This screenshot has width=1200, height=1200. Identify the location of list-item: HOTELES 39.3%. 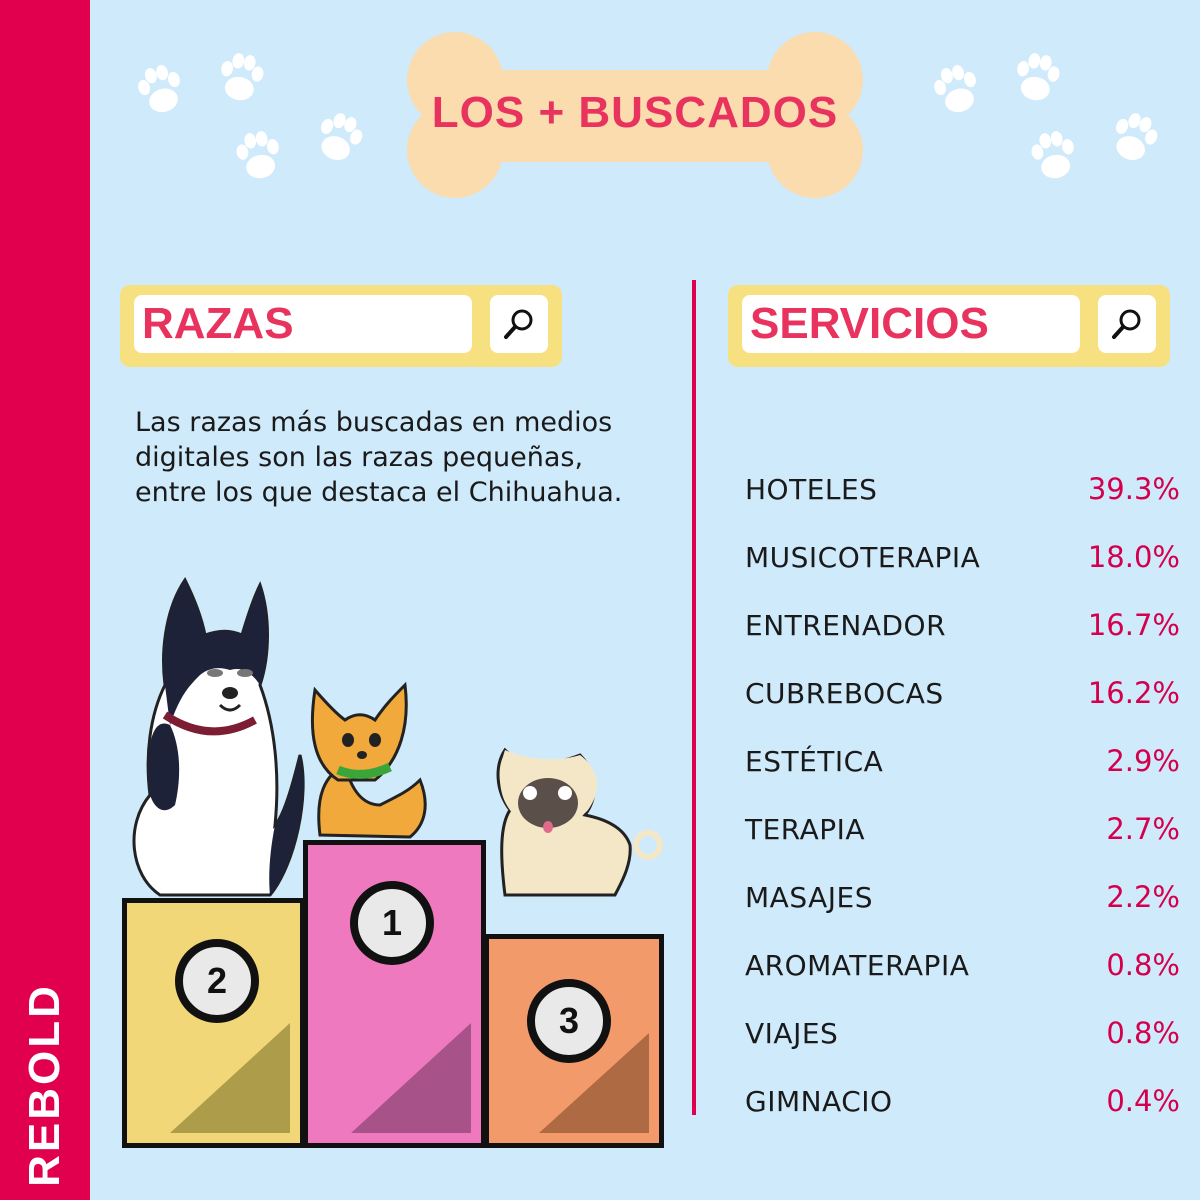
(962, 489).